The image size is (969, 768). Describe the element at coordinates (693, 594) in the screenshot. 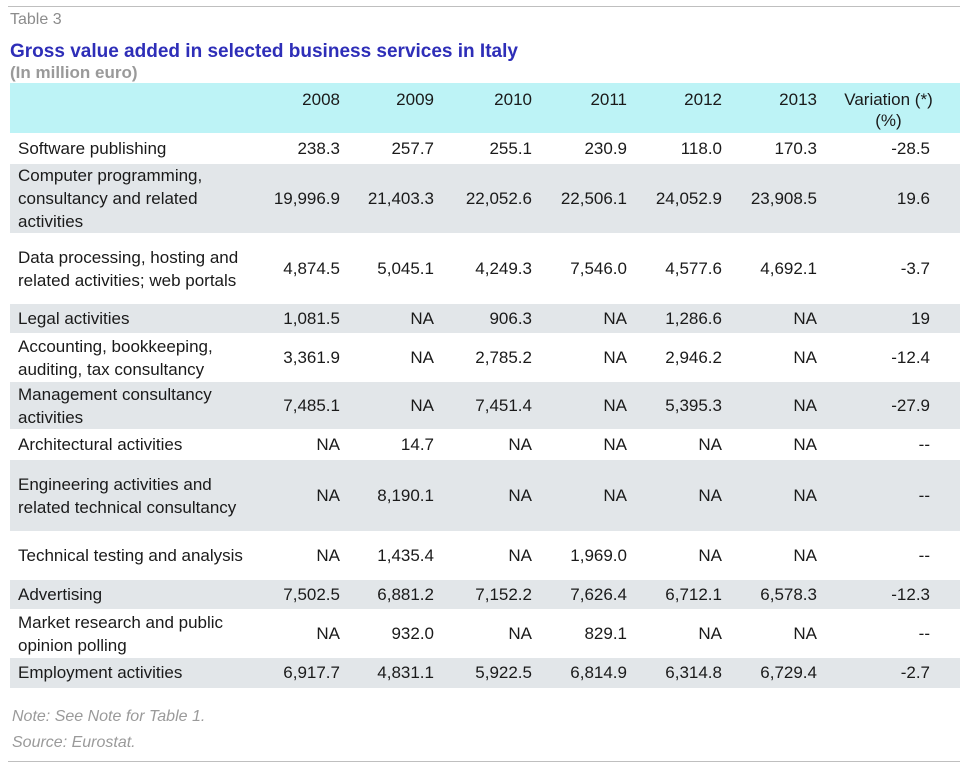

I see `value-cell: 6,712.1` at that location.